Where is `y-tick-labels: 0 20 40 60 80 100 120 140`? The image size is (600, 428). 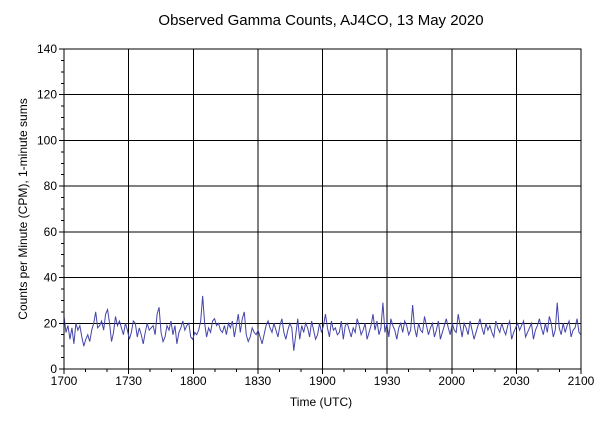 y-tick-labels: 0 20 40 60 80 100 120 140 is located at coordinates (47, 209).